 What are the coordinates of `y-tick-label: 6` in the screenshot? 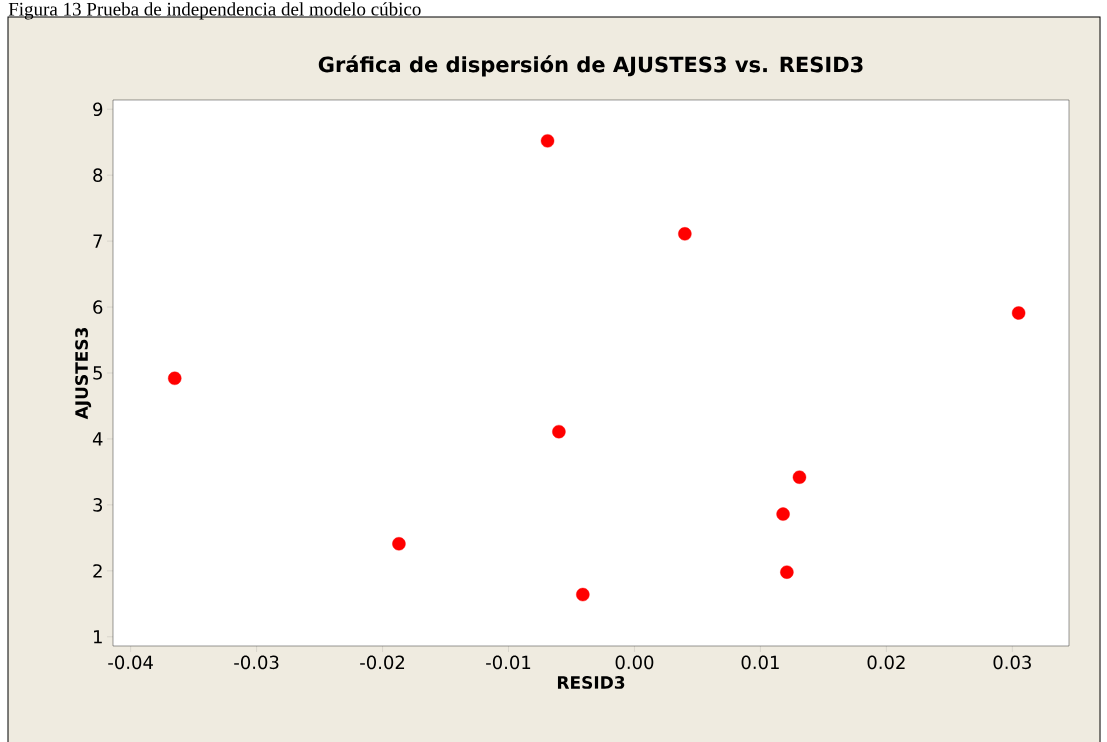 It's located at (98, 307).